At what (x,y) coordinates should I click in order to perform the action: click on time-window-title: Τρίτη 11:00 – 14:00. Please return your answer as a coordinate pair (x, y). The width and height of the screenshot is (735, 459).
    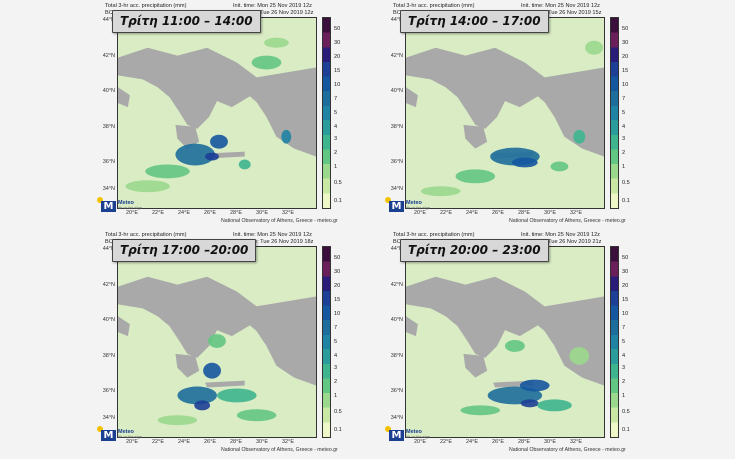
    Looking at the image, I should click on (186, 21).